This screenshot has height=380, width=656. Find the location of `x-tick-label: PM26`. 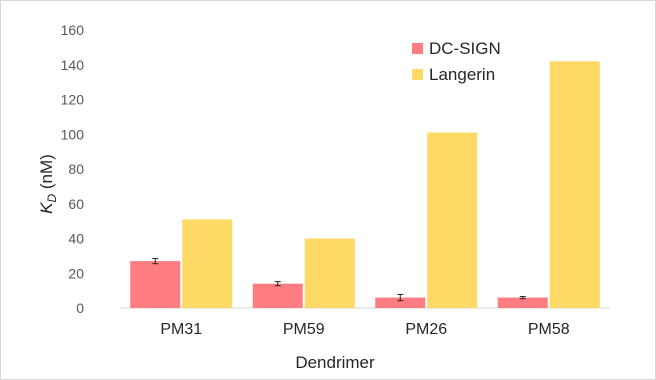

x-tick-label: PM26 is located at coordinates (426, 329).